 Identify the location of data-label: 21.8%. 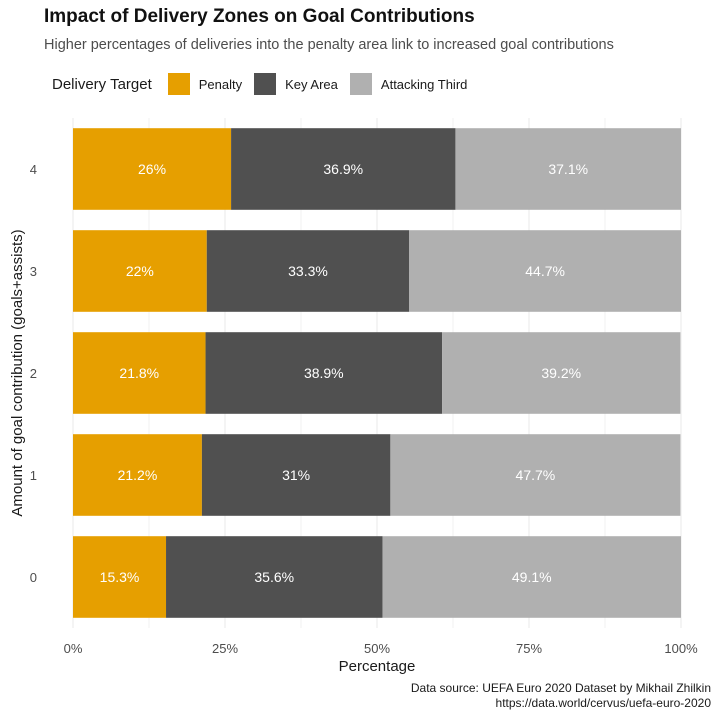
(139, 373).